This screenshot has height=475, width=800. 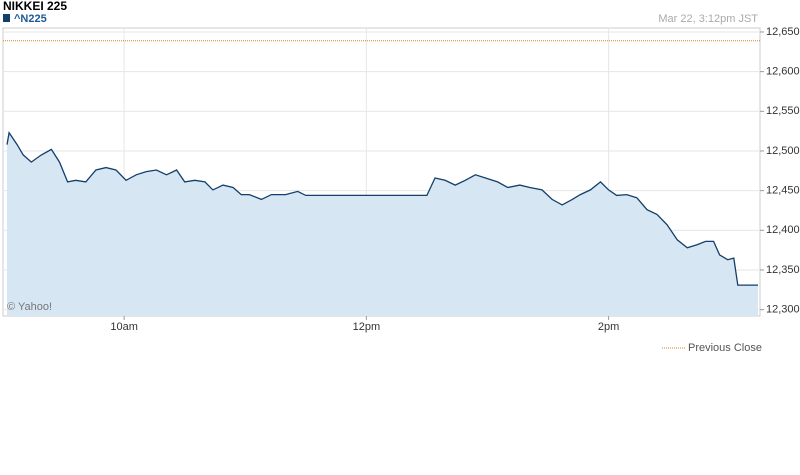 I want to click on y-tick-label: 12,500, so click(x=783, y=151).